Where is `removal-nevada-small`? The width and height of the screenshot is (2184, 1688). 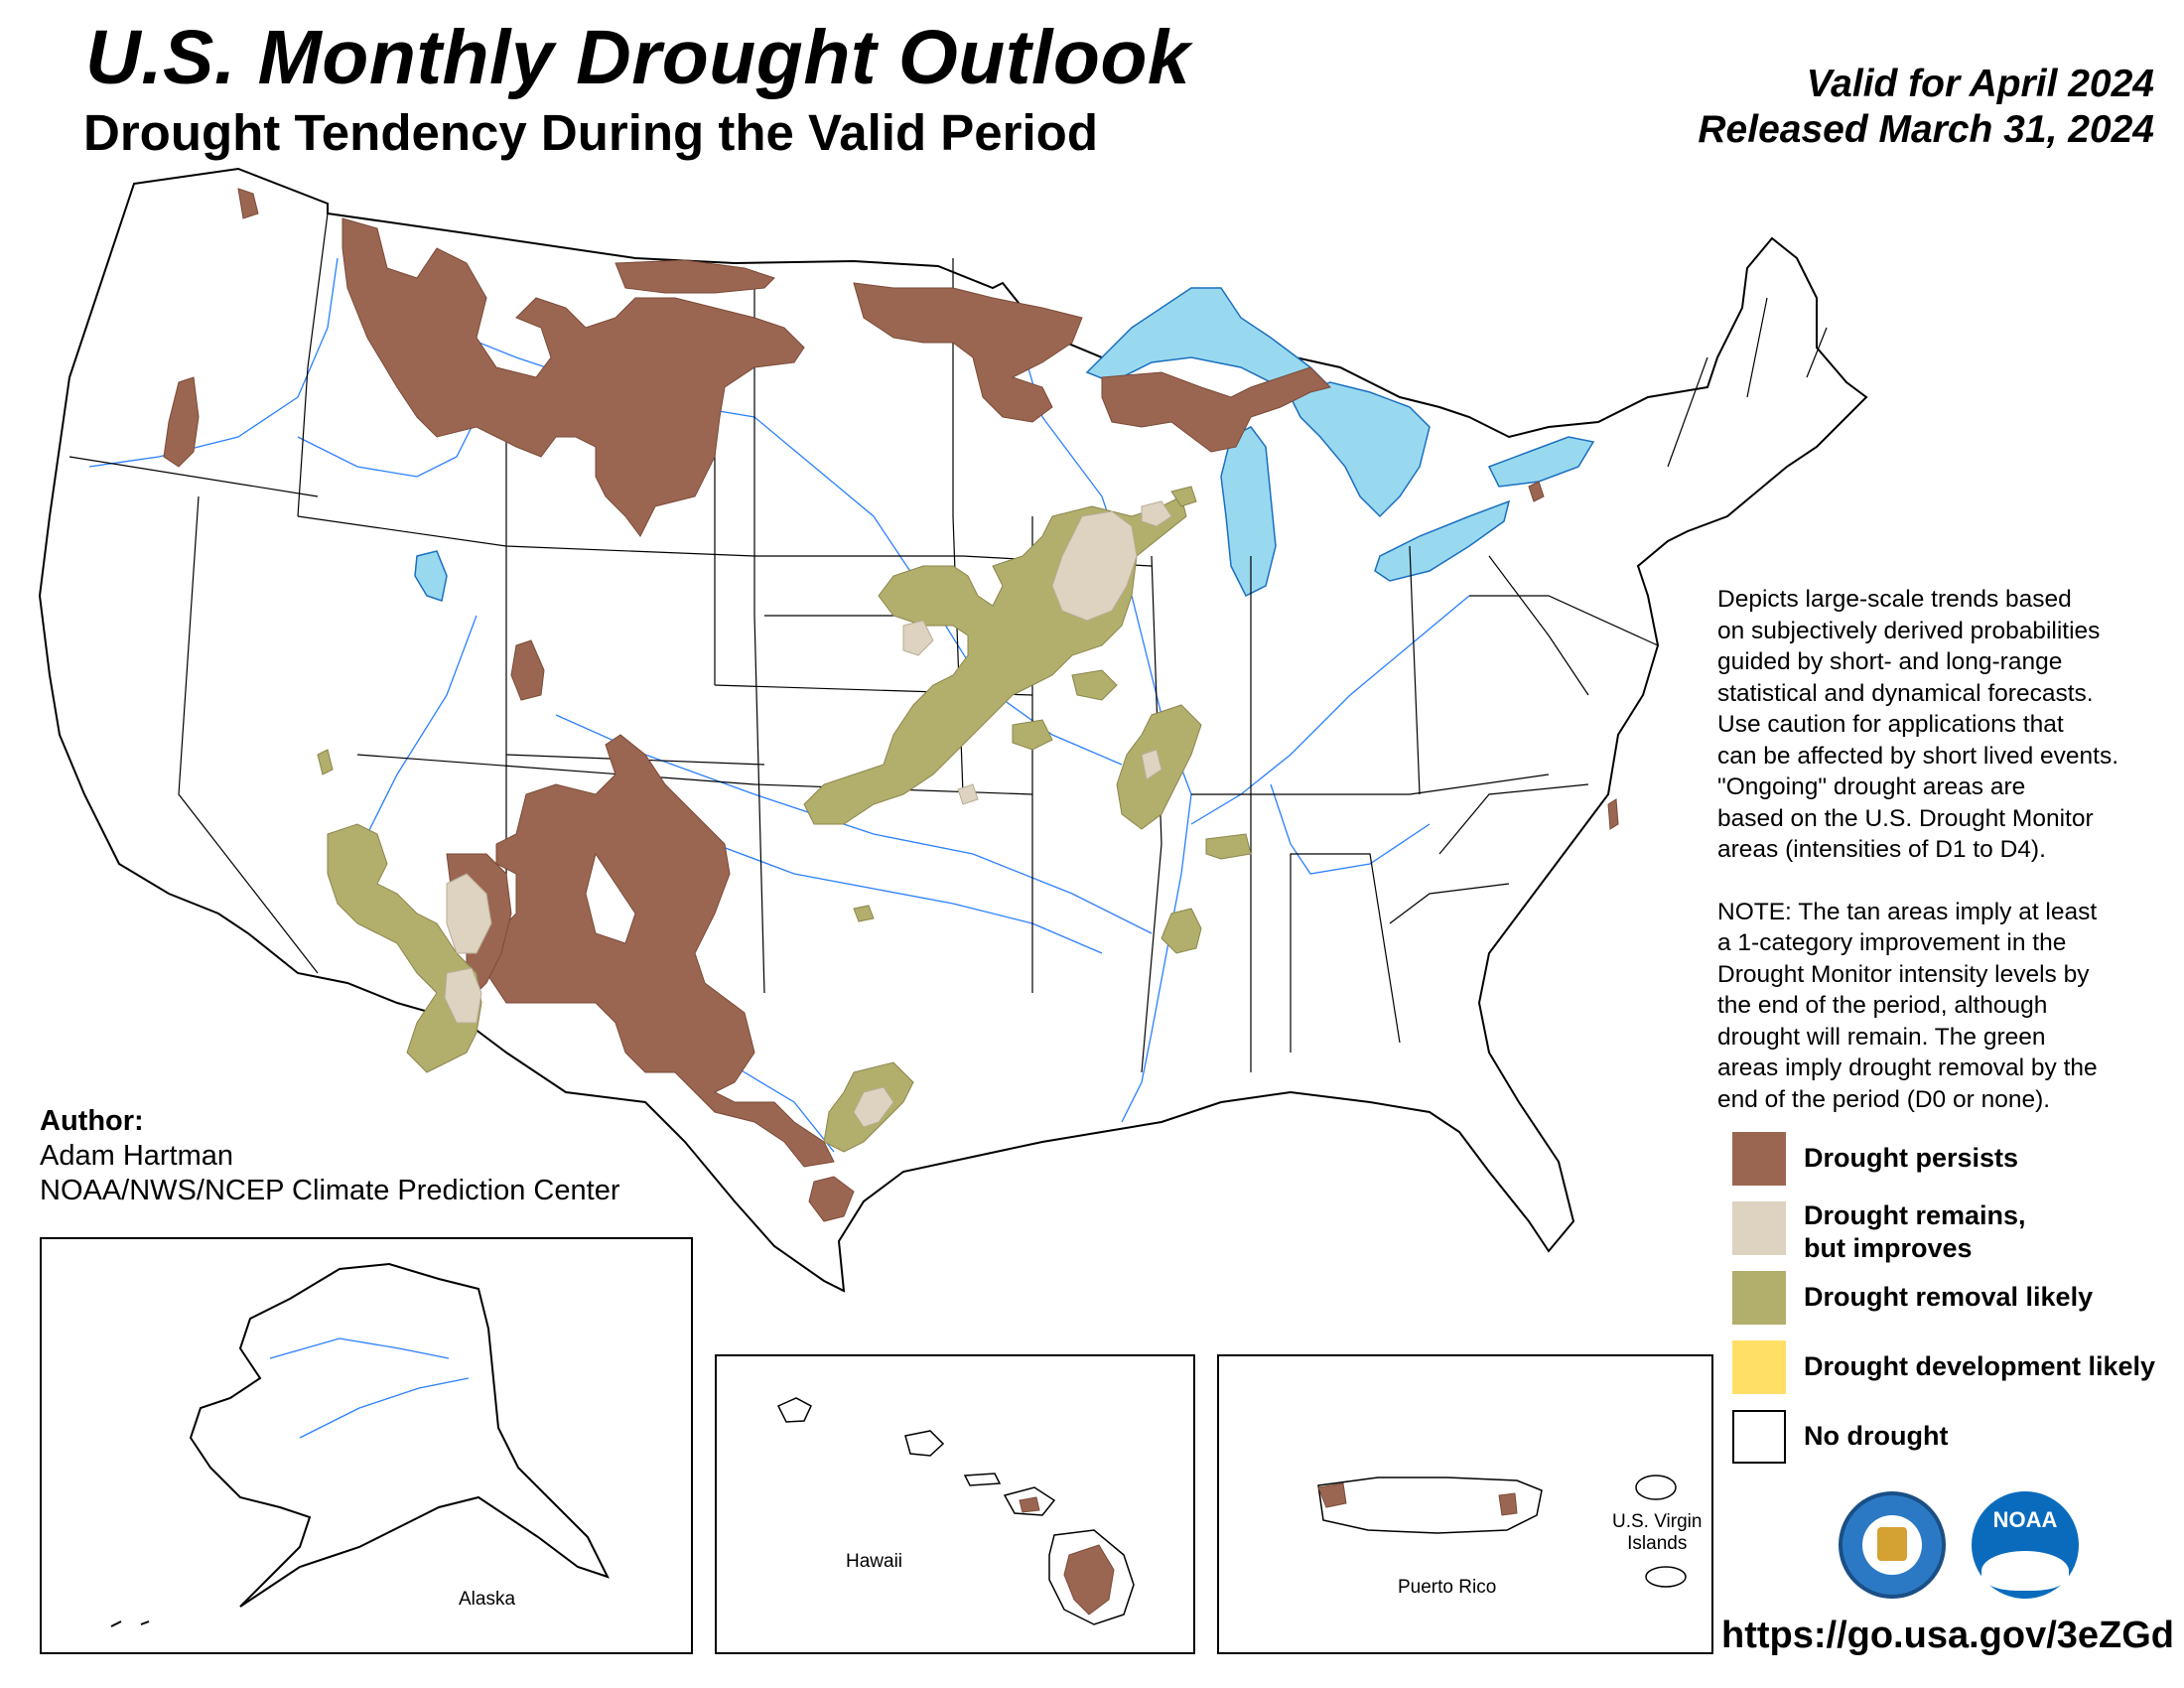
removal-nevada-small is located at coordinates (325, 762).